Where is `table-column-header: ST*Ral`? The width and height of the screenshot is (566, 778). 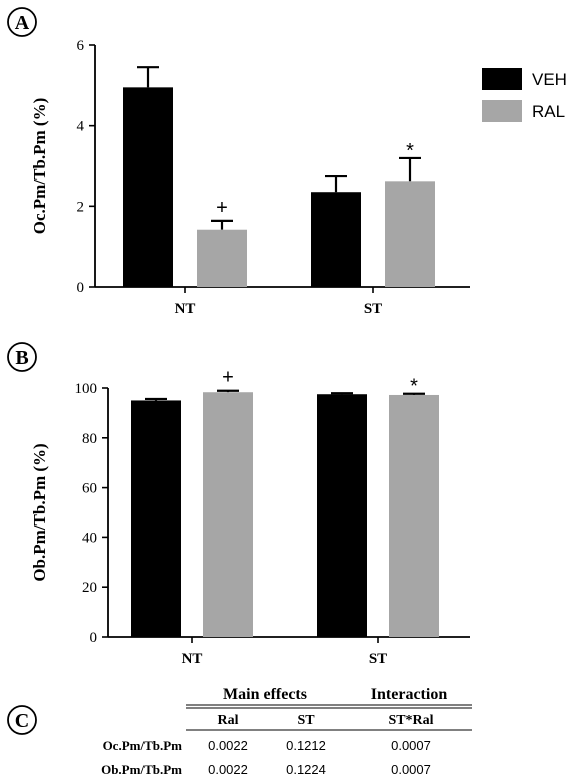
table-column-header: ST*Ral is located at coordinates (410, 720).